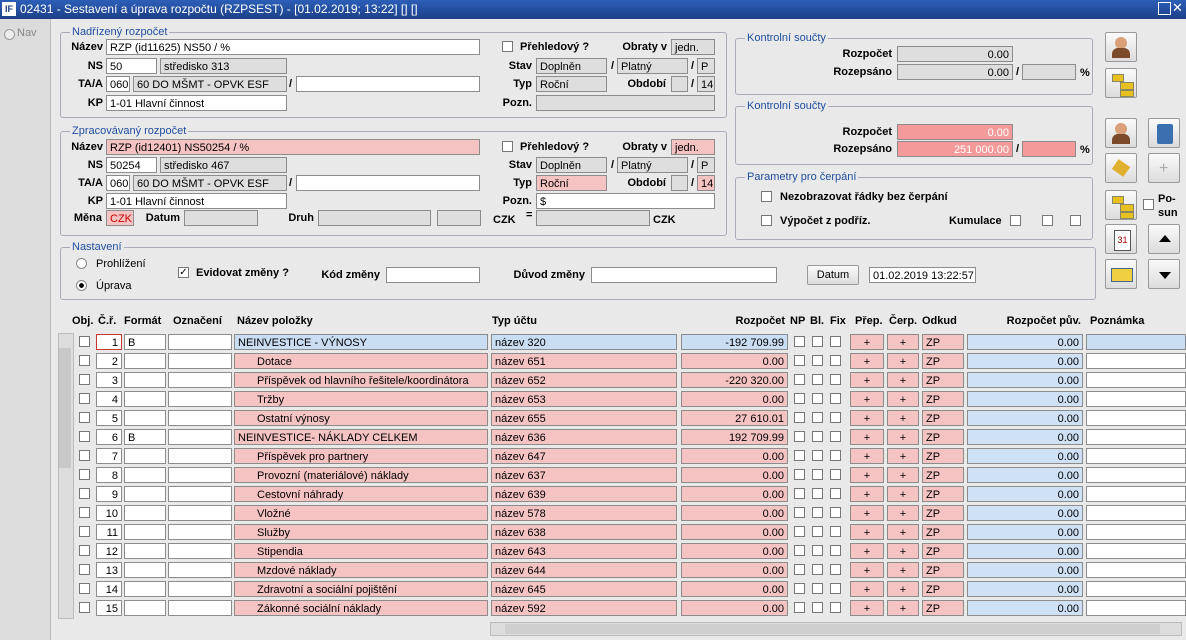 The image size is (1186, 640). I want to click on input-field: Tržby, so click(361, 399).